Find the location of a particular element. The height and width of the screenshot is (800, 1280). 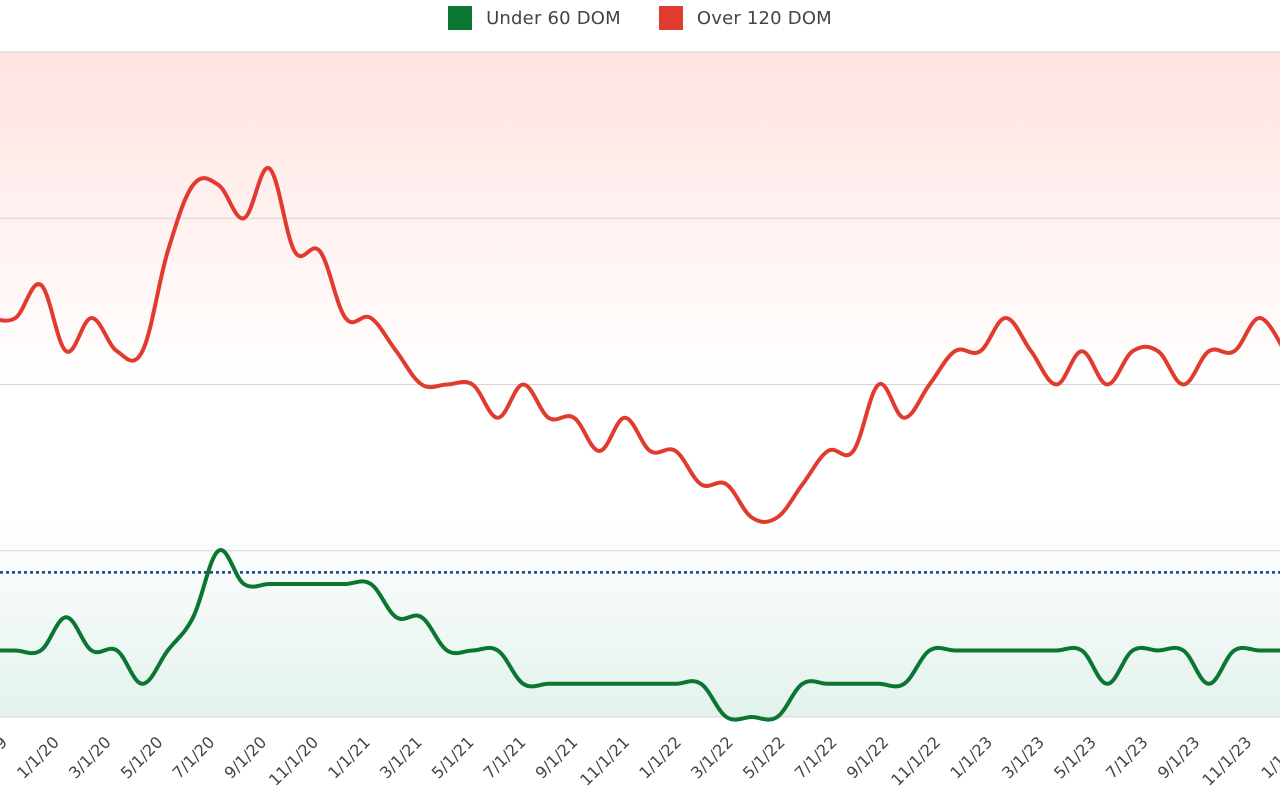

x-tick-label: 11/1/21 is located at coordinates (604, 761).